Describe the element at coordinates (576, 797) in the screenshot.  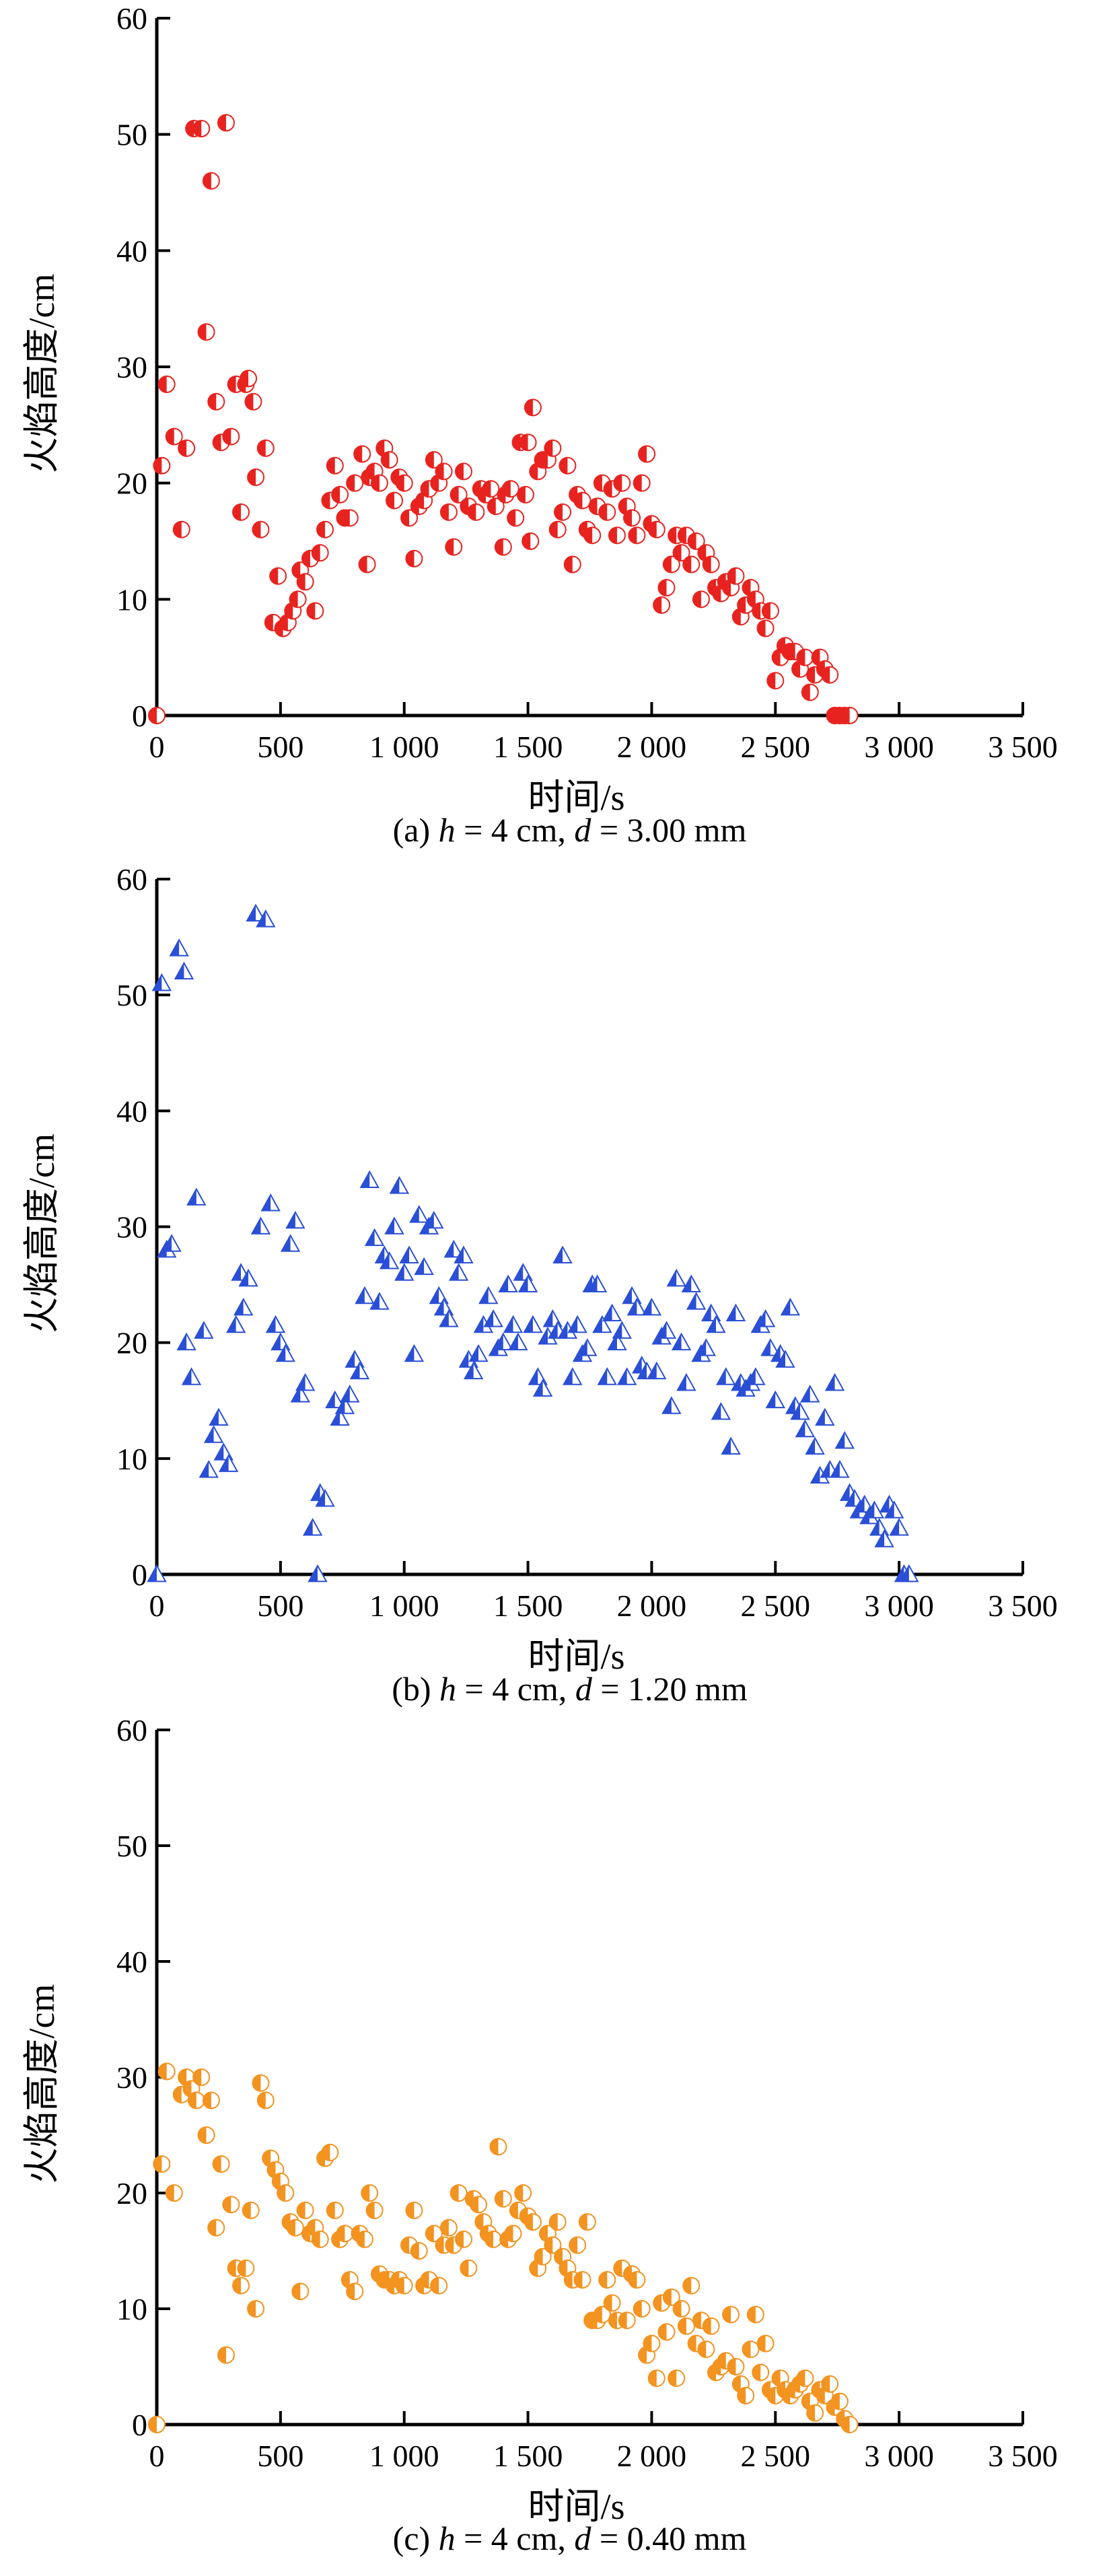
I see `x-axis-title: 时间/s` at that location.